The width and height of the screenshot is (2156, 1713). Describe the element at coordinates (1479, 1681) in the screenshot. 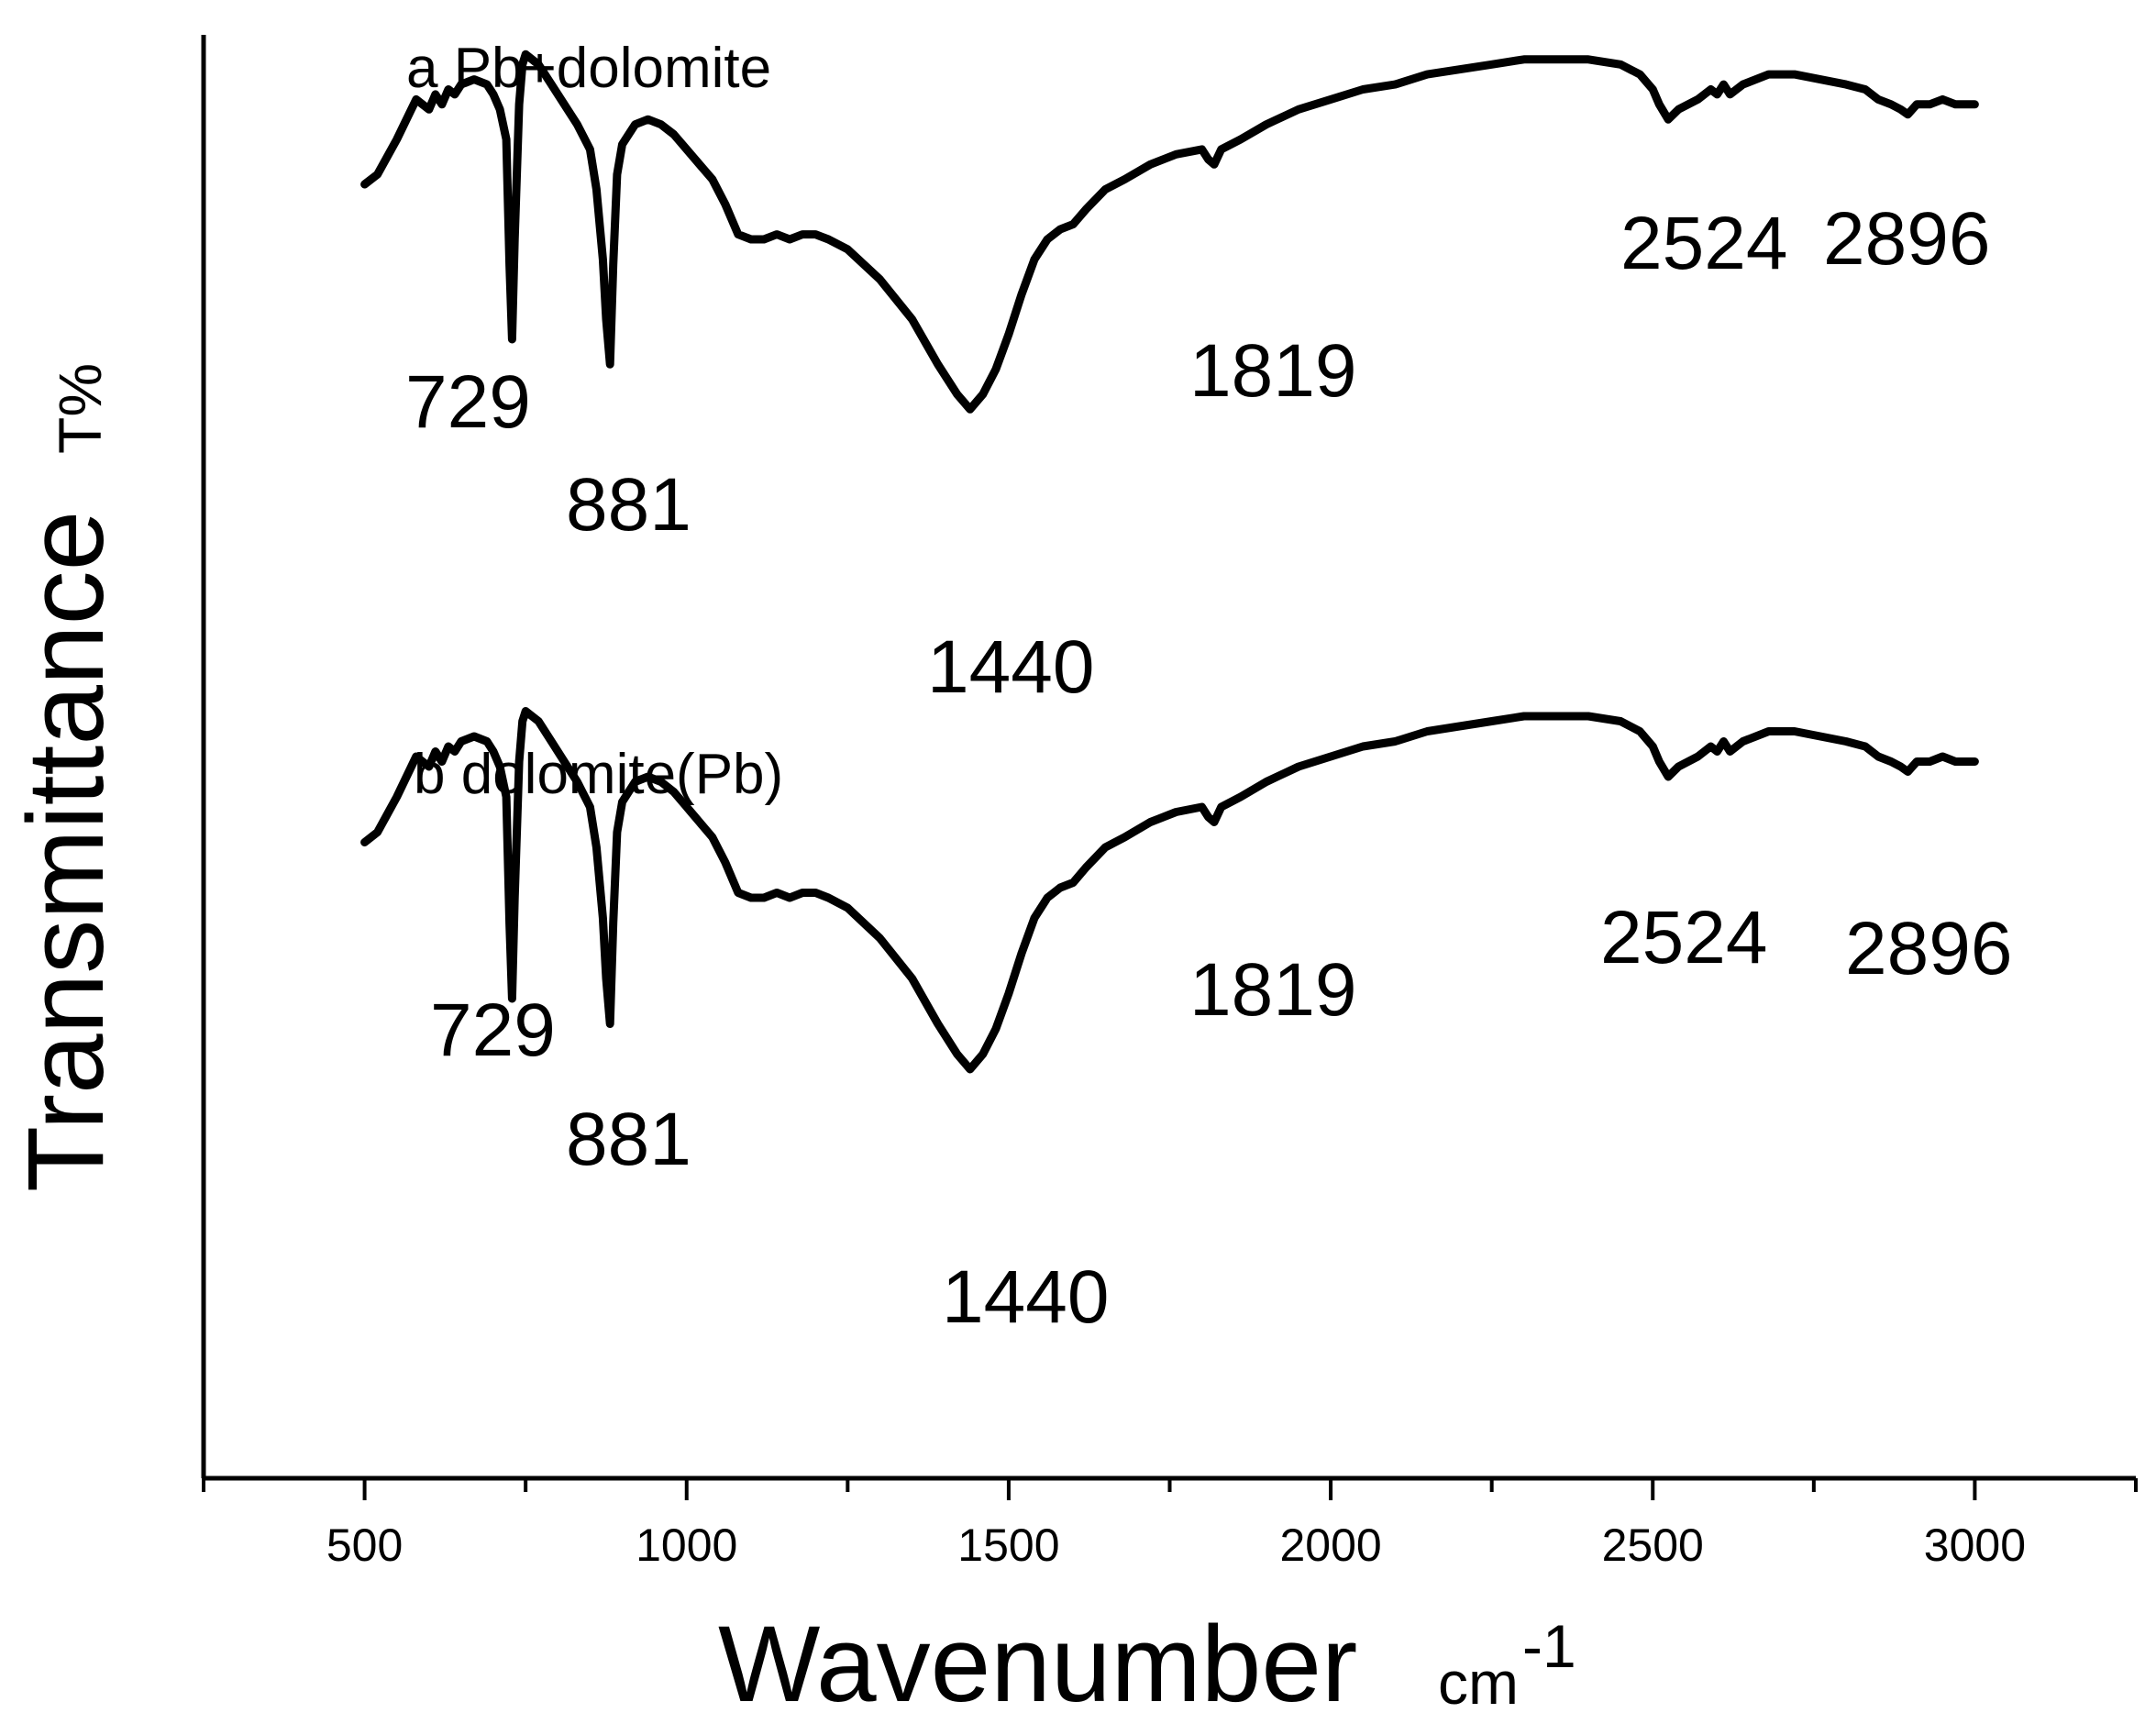

I see `x-axis-unit: cm` at that location.